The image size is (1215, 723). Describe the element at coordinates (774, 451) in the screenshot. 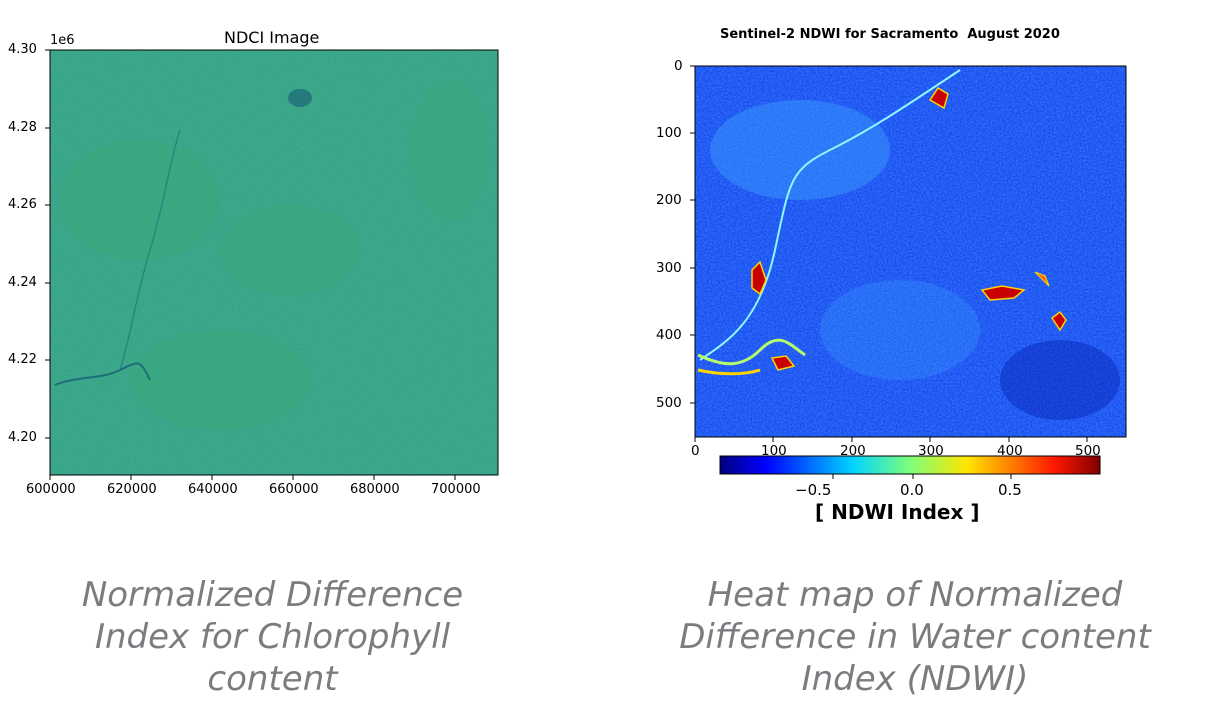

I see `ndwi-x-tick: 100` at that location.